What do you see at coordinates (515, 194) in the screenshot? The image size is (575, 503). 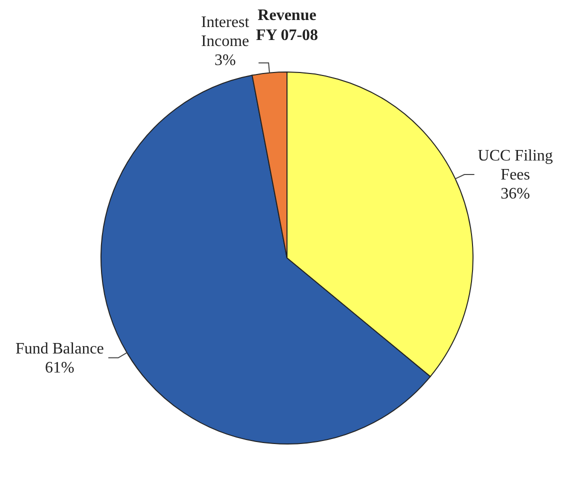 I see `data-label: 36%` at bounding box center [515, 194].